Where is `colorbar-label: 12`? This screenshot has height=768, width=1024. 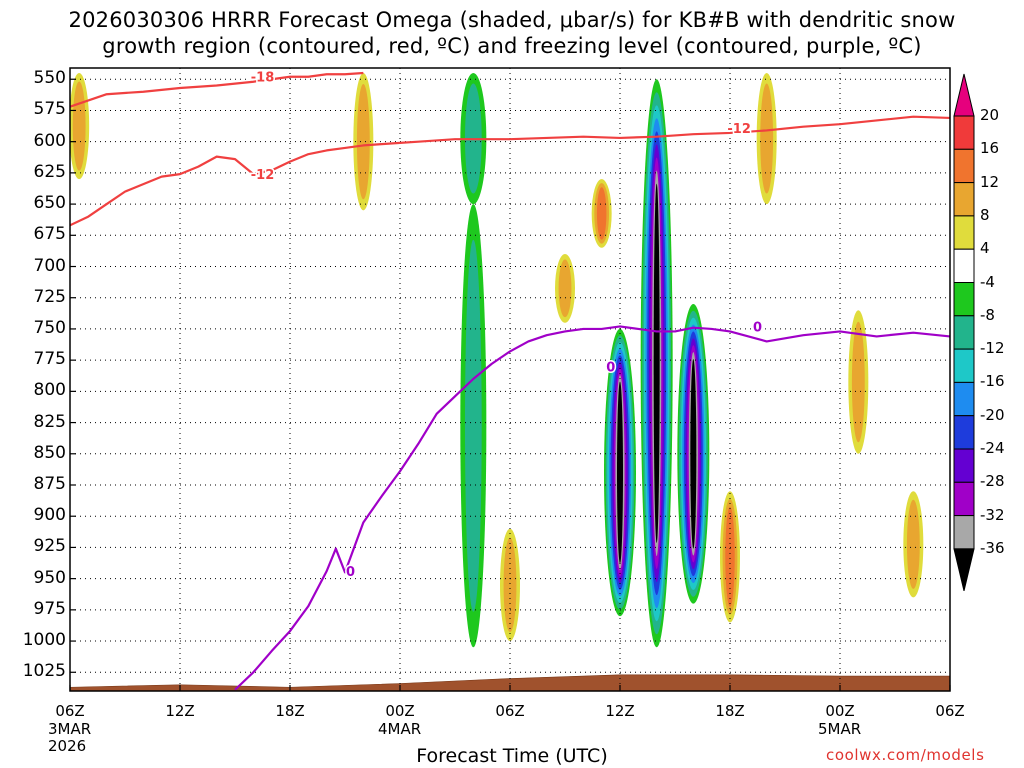 colorbar-label: 12 is located at coordinates (990, 181).